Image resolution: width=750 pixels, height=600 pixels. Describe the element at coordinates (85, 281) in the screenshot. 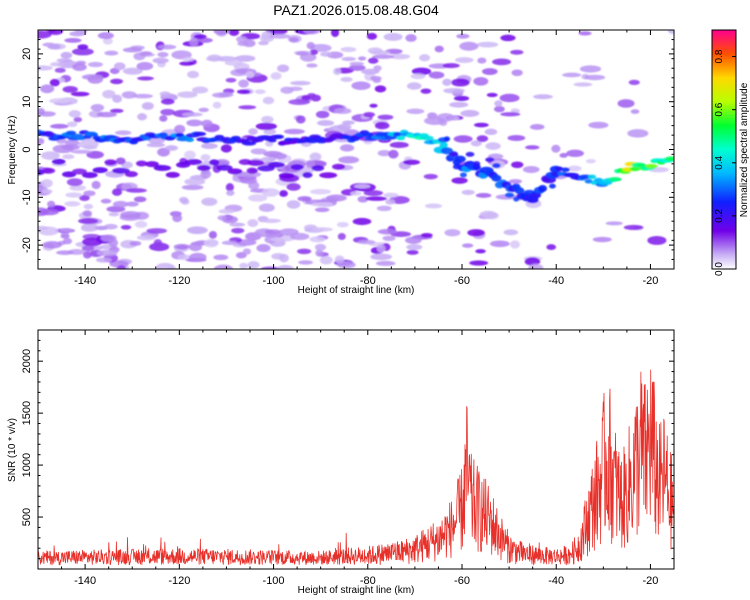

I see `x-tick-label: -140` at that location.